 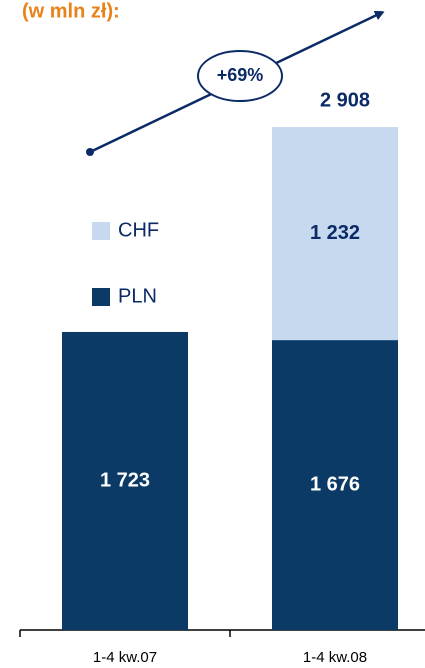 What do you see at coordinates (125, 657) in the screenshot?
I see `x-tick-label: 1-4 kw.07` at bounding box center [125, 657].